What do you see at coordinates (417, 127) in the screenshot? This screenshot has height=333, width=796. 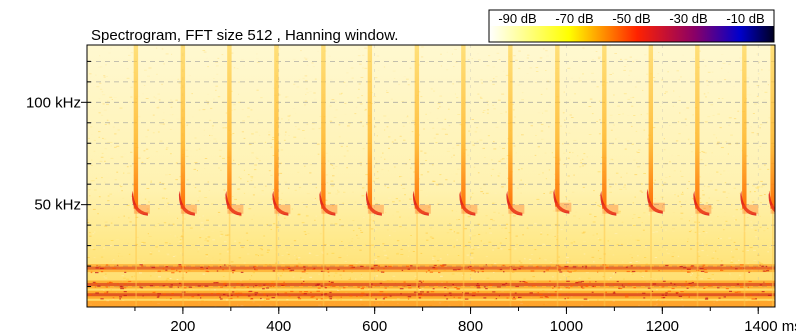 I see `pulse-sweep` at bounding box center [417, 127].